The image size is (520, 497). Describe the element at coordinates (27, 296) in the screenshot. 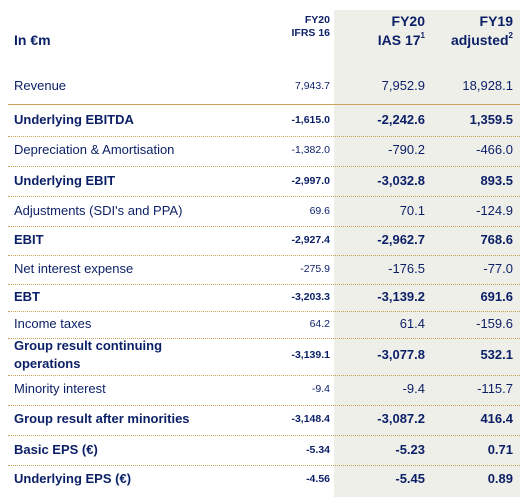

I see `row-label: EBT` at that location.